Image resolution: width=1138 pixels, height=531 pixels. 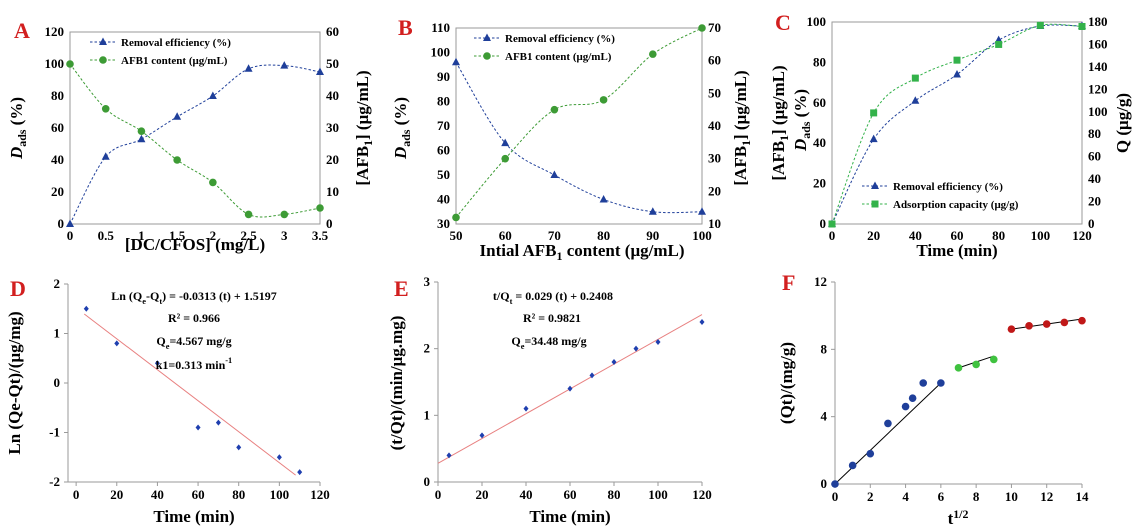 I want to click on trend-line, so click(x=189, y=394).